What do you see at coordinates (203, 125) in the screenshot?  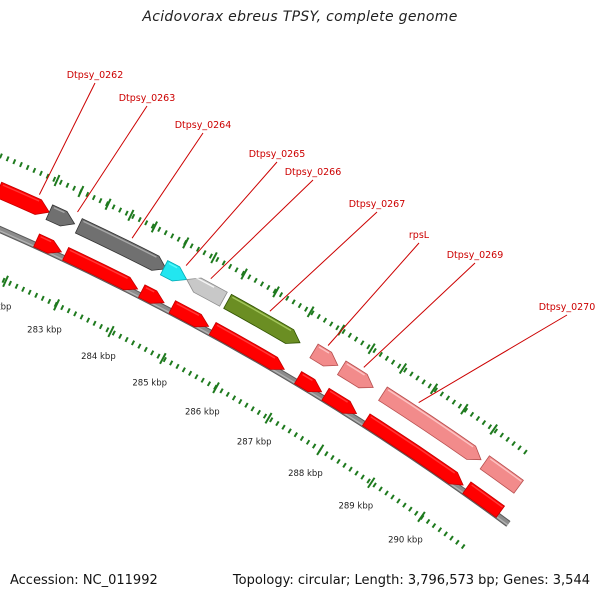 I see `gene-label: Dtpsy_0264` at bounding box center [203, 125].